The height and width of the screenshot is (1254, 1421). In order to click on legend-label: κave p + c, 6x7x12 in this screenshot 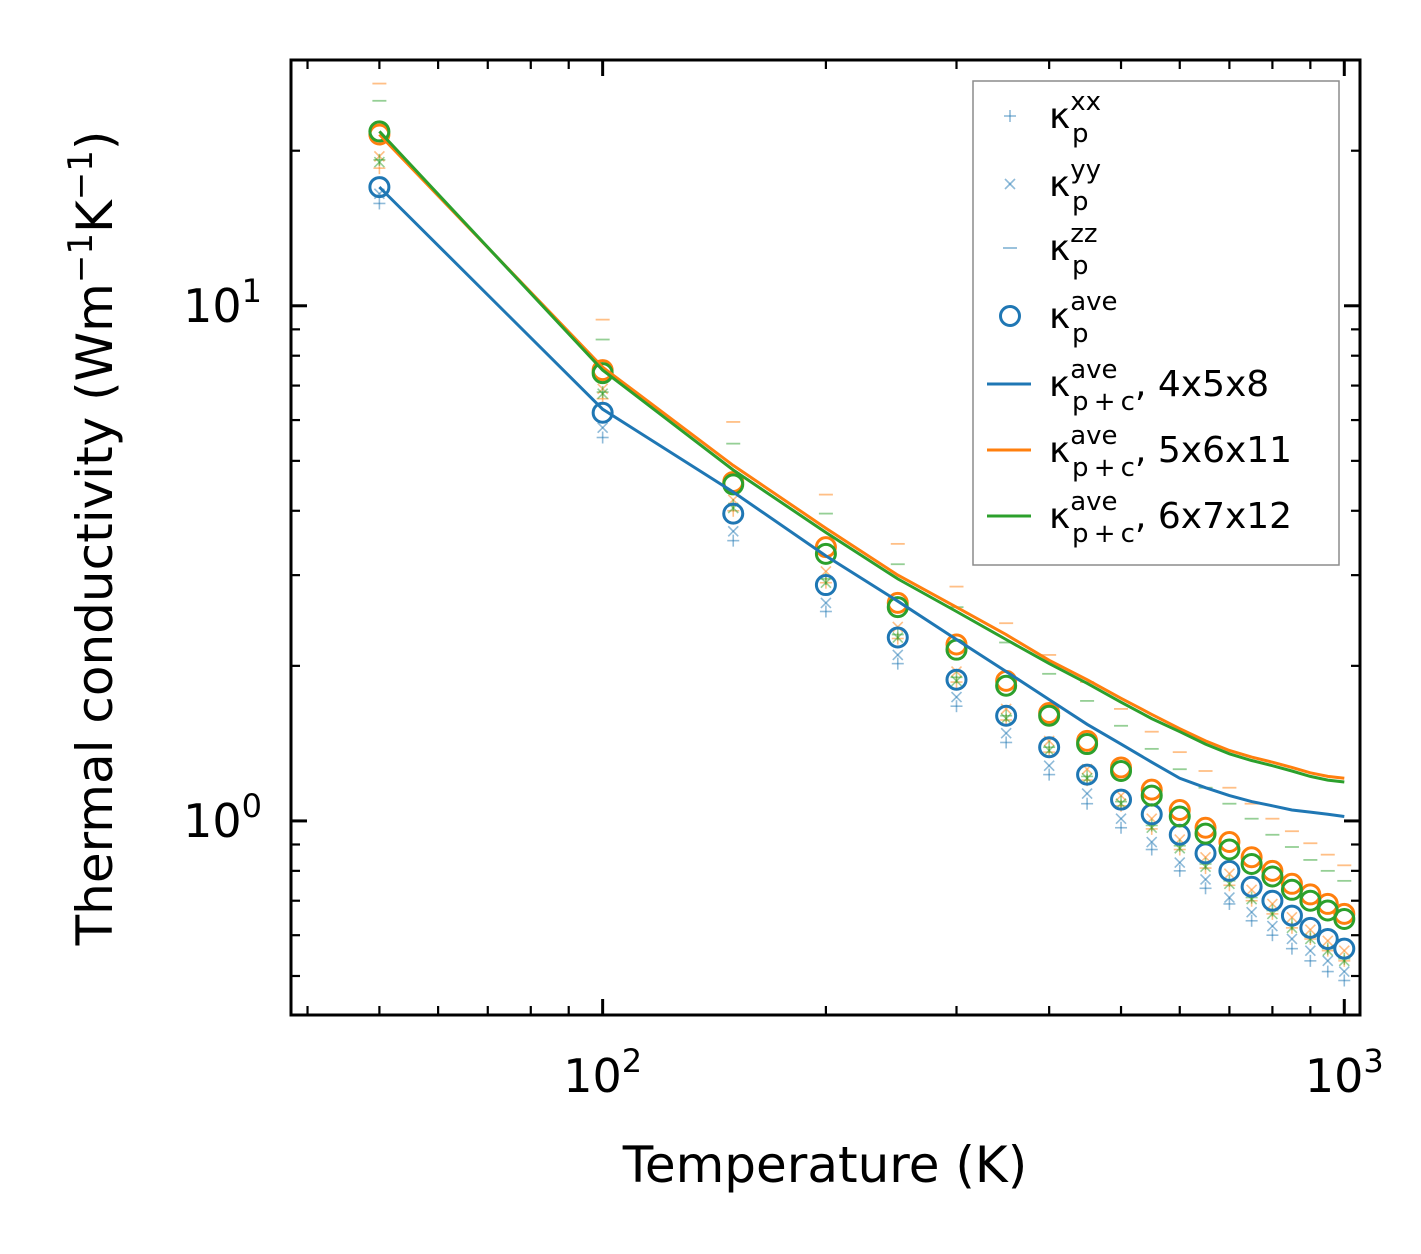, I will do `click(1170, 518)`.